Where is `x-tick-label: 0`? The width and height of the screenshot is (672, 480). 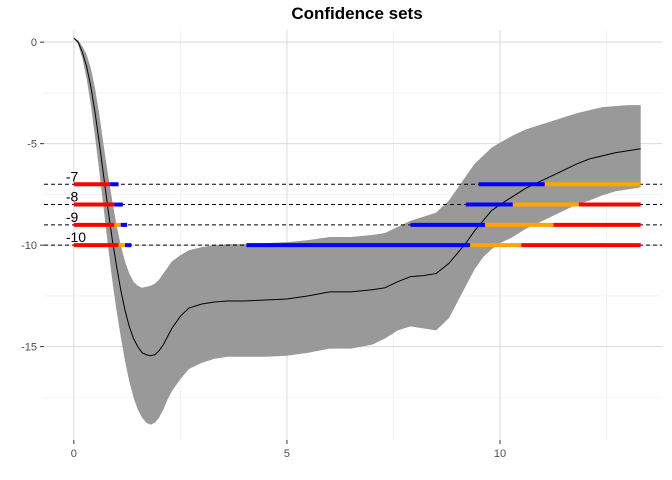
x-tick-label: 0 is located at coordinates (74, 454).